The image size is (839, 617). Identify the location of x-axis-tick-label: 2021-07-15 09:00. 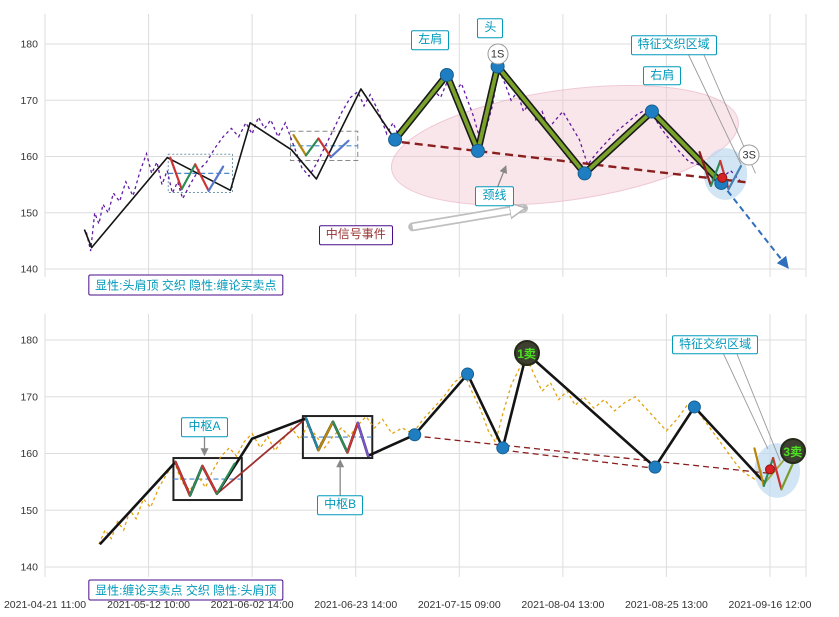
(459, 605).